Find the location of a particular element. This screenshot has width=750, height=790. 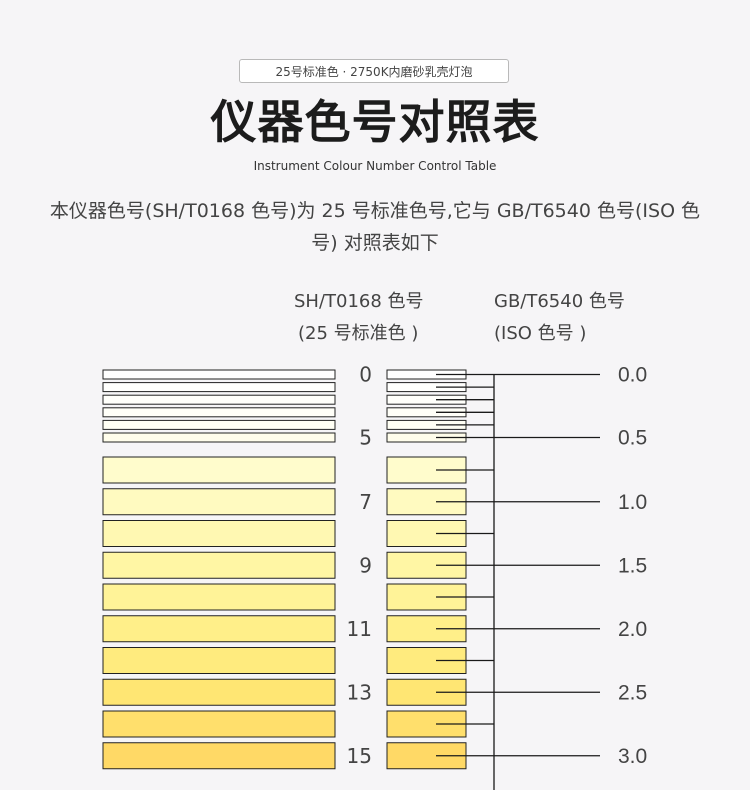

sh-number-label: 13 is located at coordinates (359, 692).